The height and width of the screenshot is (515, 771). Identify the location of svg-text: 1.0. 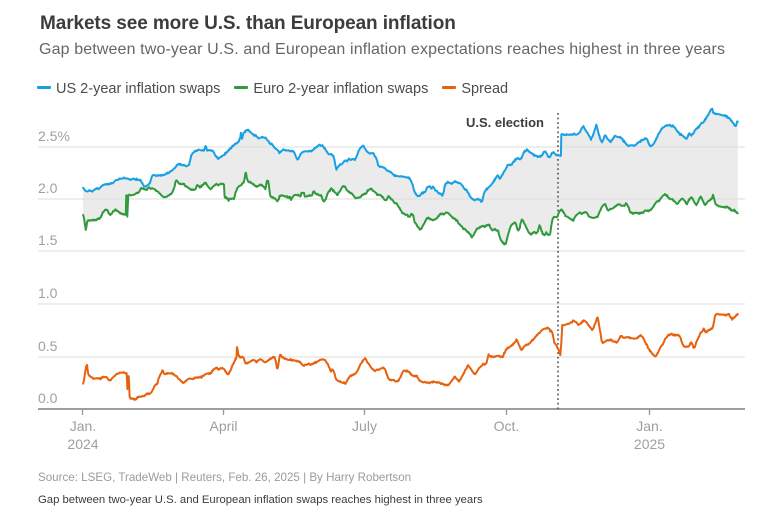
(48, 293).